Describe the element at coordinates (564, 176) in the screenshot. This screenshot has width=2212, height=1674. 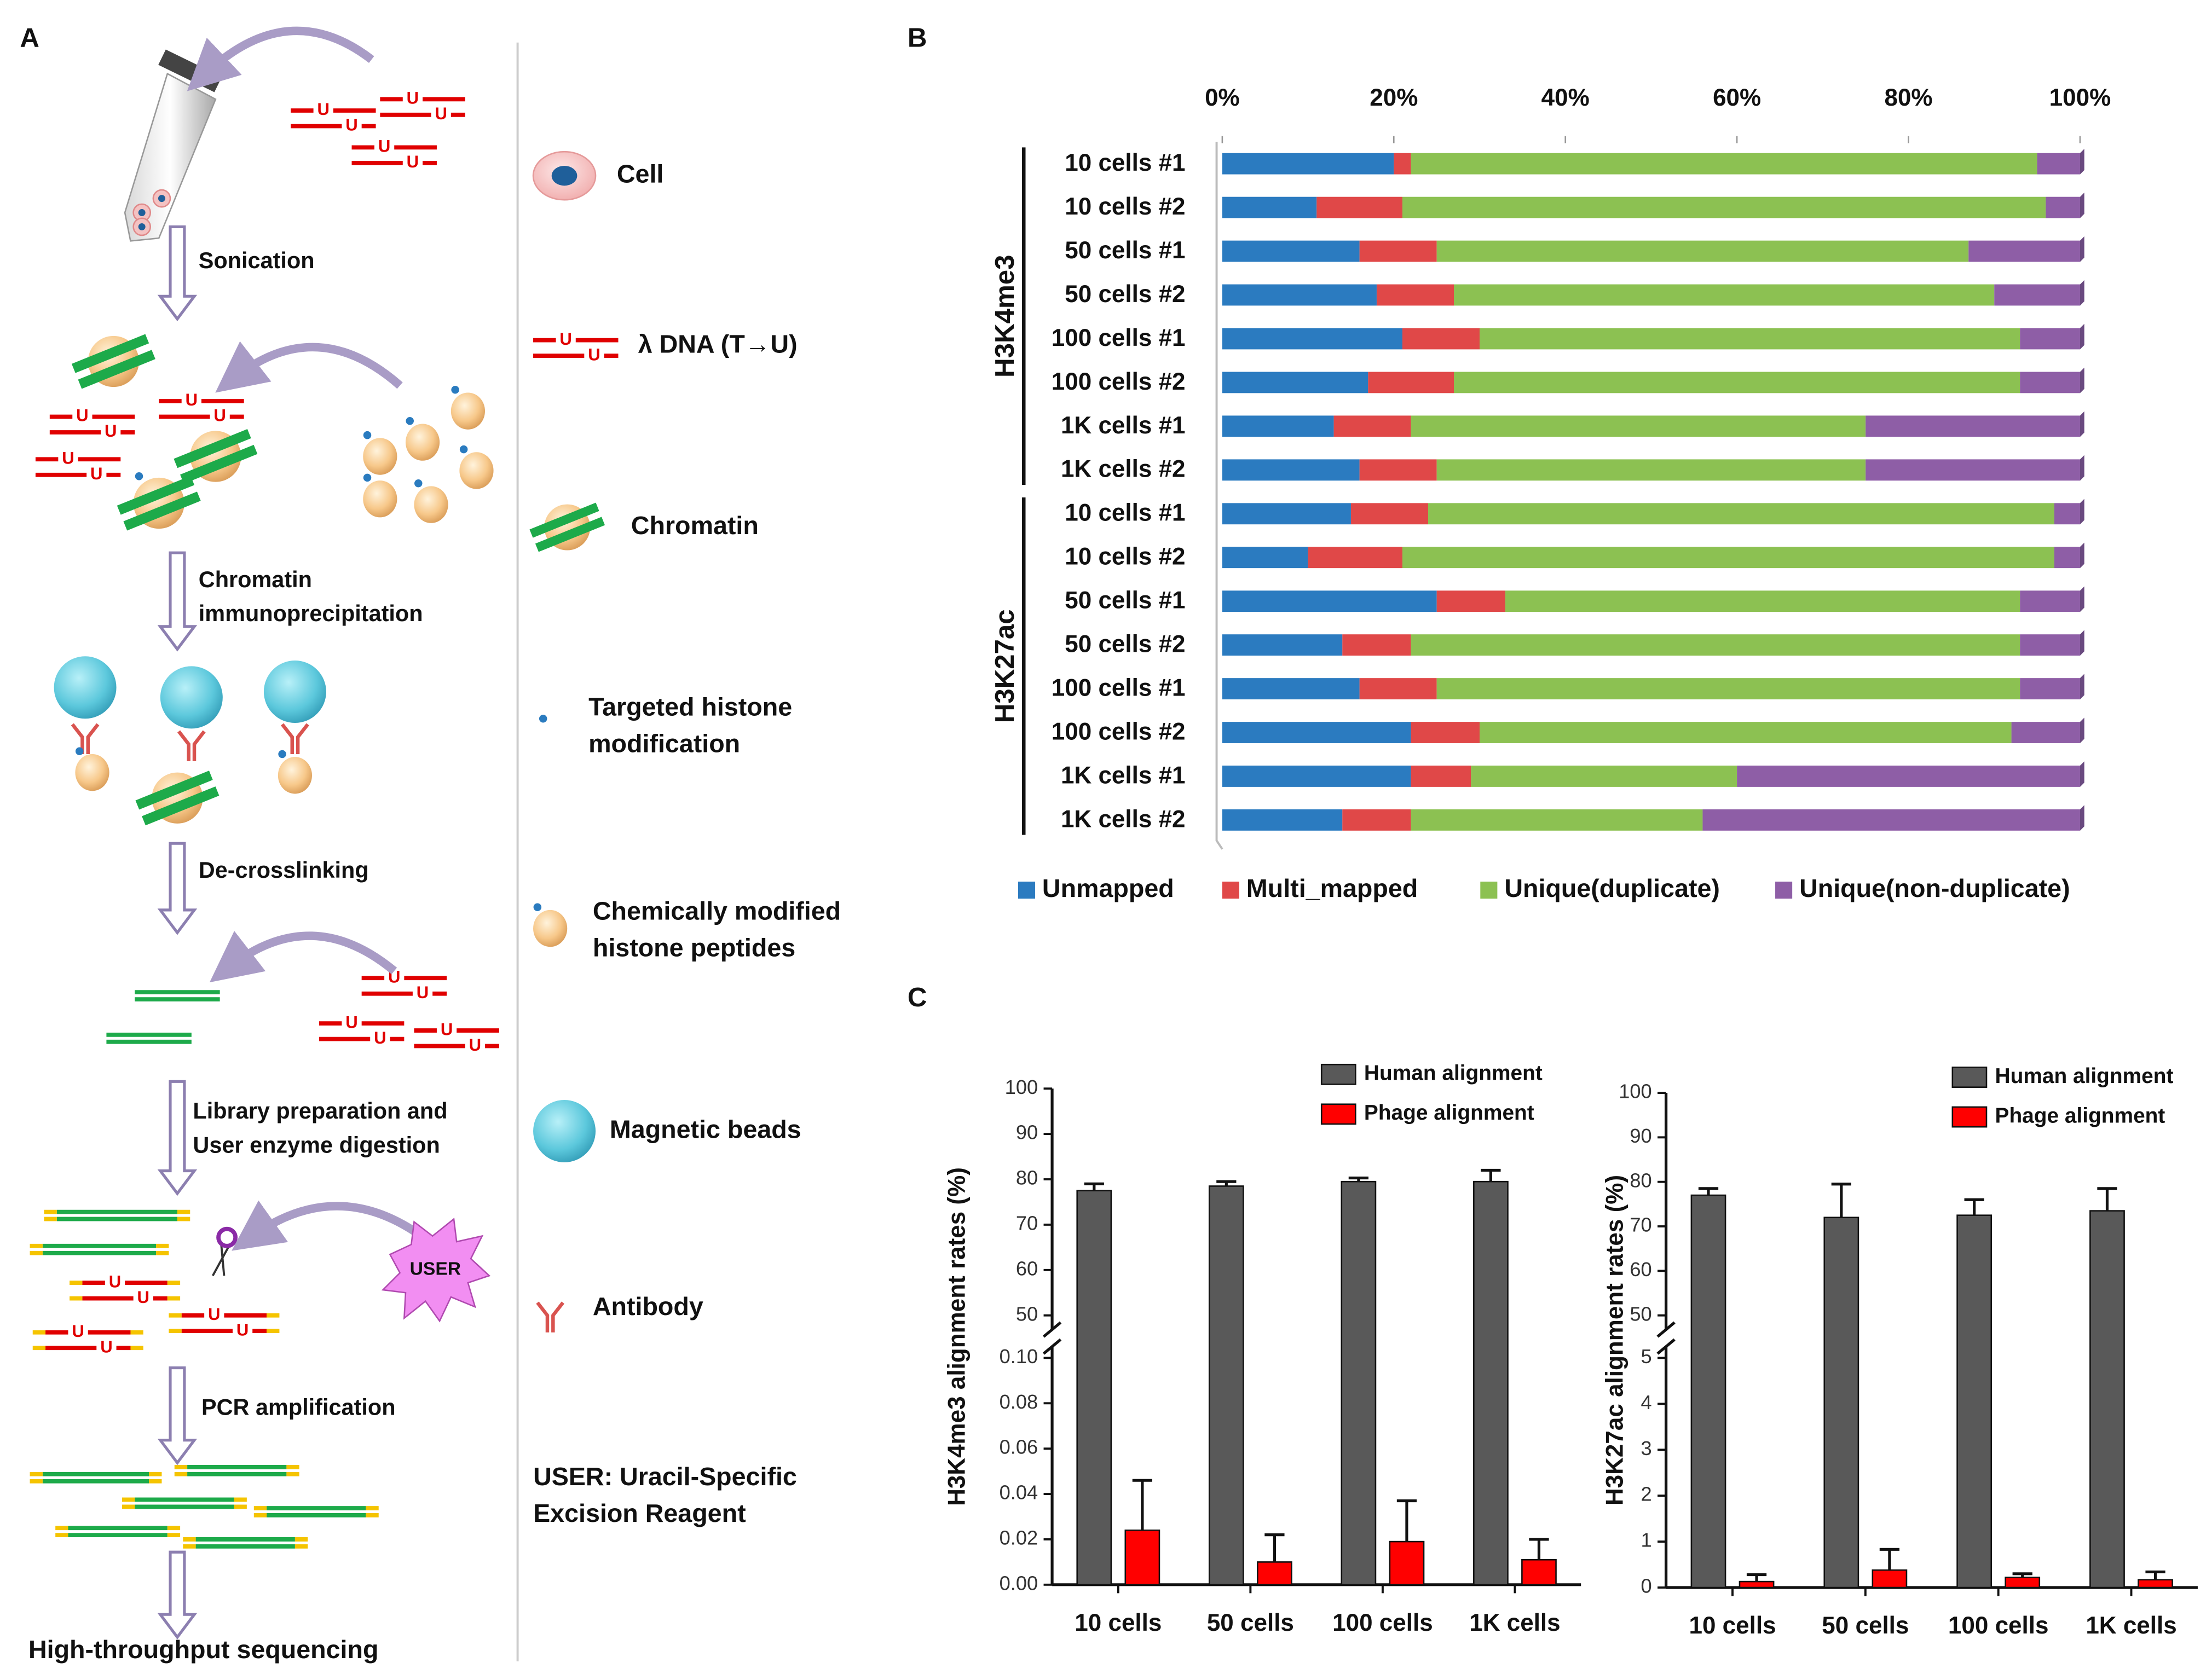
I see `nucleus` at that location.